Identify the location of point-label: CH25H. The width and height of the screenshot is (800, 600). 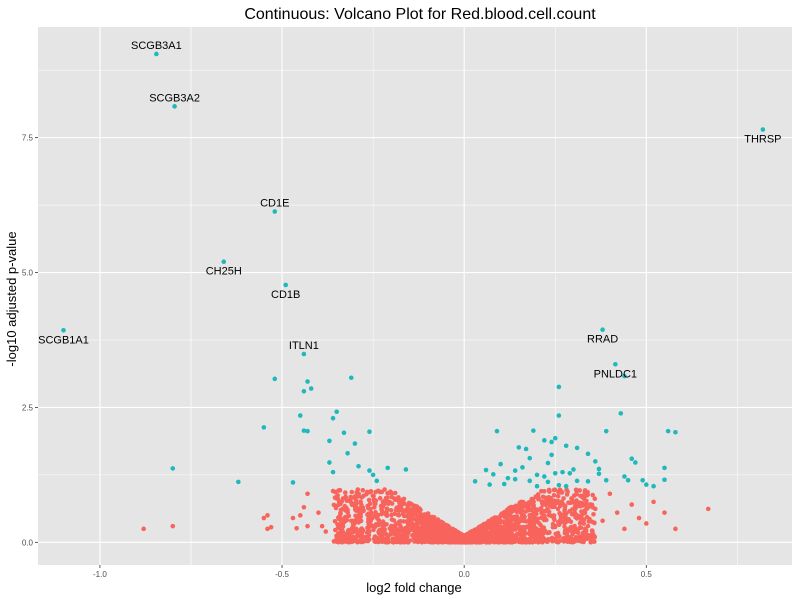
(224, 272).